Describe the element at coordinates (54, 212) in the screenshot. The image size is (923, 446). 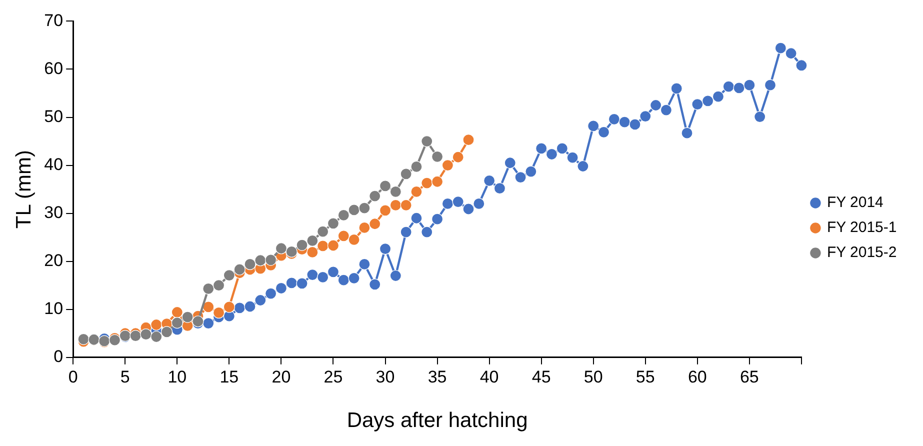
I see `y-tick-label: 30` at that location.